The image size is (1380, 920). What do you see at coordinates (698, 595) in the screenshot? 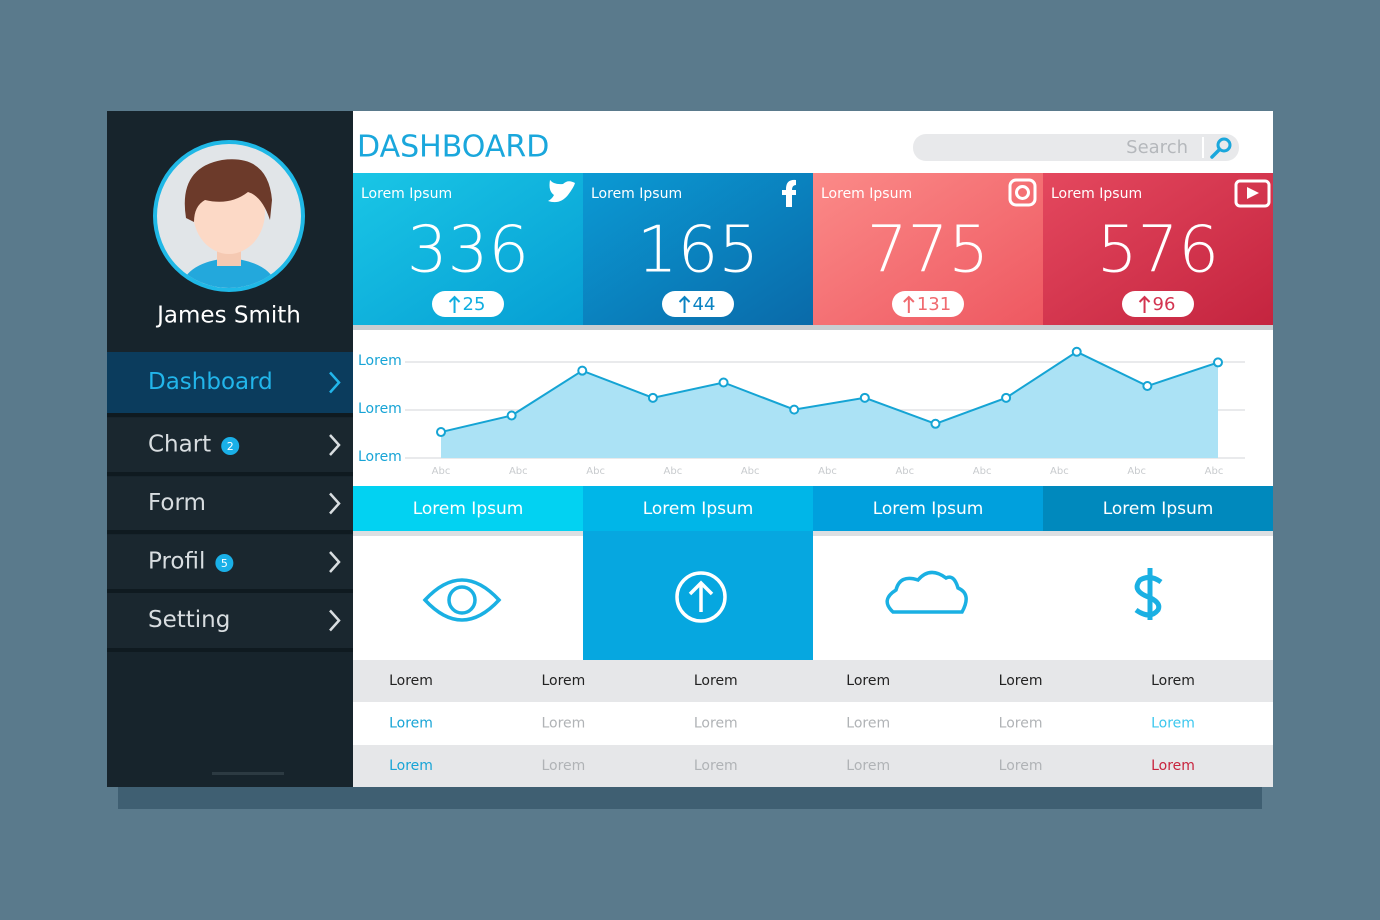
I see `icon-cell-active` at bounding box center [698, 595].